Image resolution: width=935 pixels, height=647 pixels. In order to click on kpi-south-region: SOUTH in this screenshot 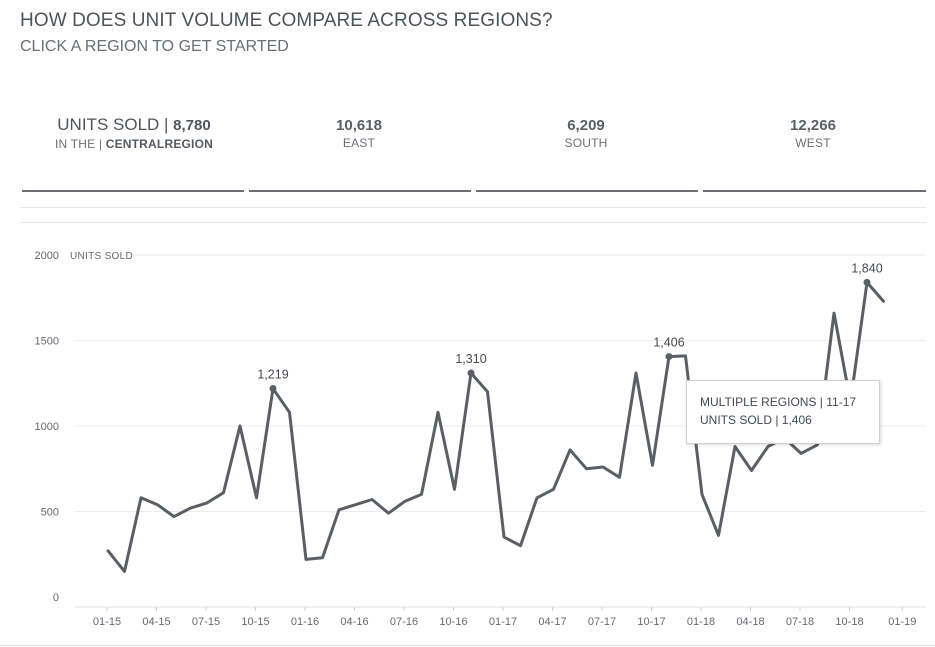, I will do `click(586, 143)`.